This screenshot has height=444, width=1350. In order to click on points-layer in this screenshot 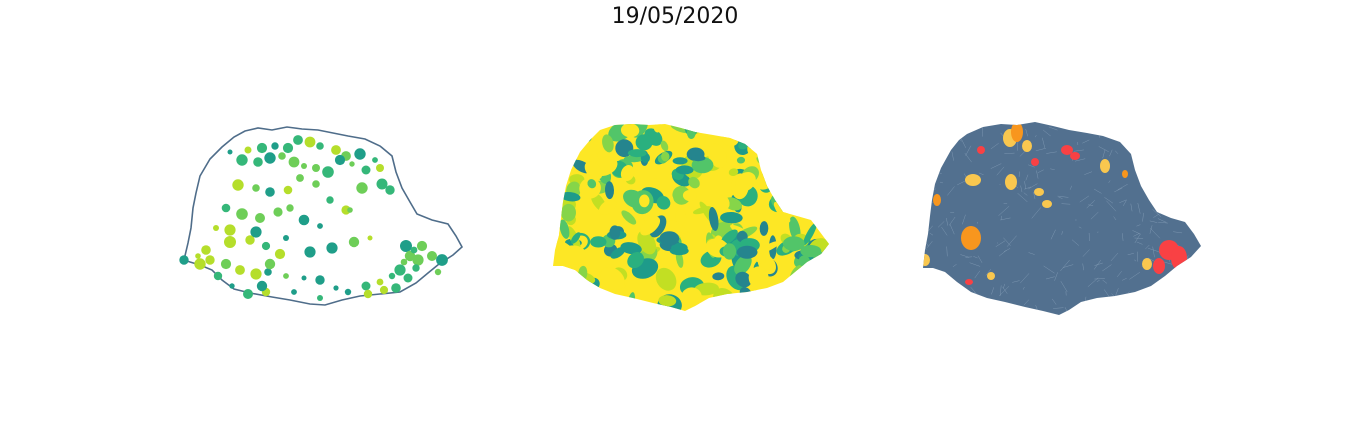, I will do `click(313, 218)`.